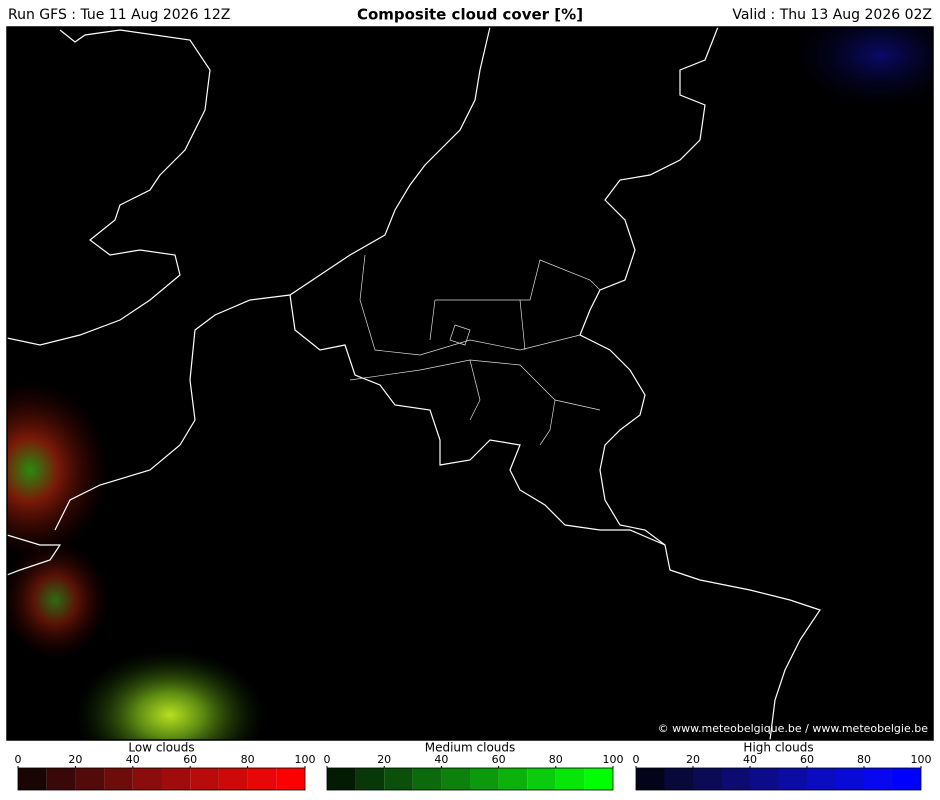 Image resolution: width=940 pixels, height=800 pixels. I want to click on colorbar-label: Low clouds, so click(161, 748).